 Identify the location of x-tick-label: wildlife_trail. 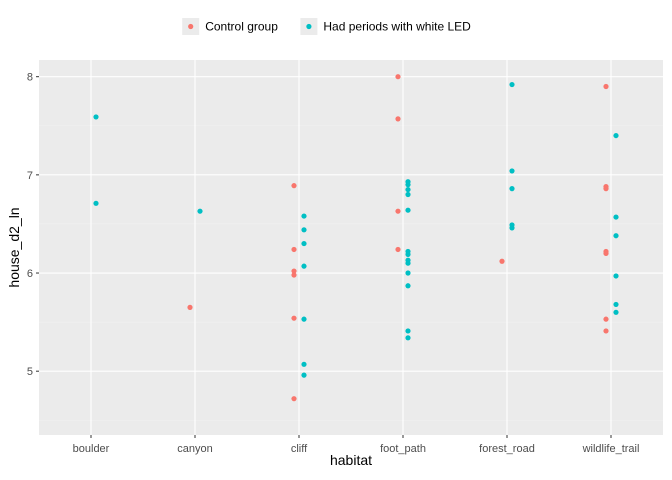
(611, 449).